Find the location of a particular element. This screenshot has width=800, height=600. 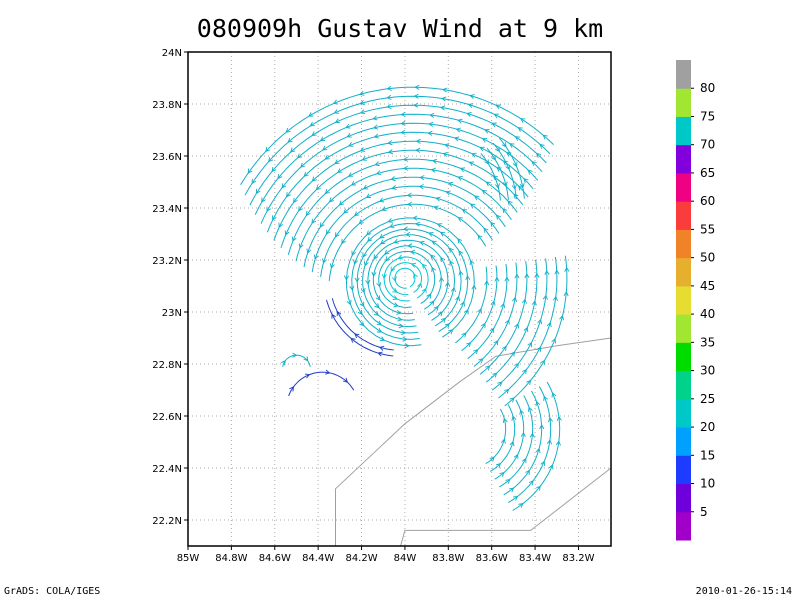

y-tick-label: 23N is located at coordinates (172, 313).